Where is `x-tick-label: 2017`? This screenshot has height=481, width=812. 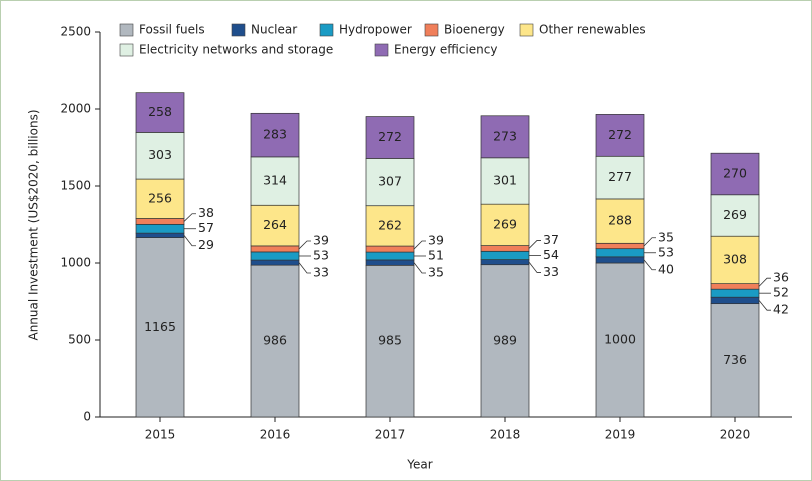 x-tick-label: 2017 is located at coordinates (390, 435).